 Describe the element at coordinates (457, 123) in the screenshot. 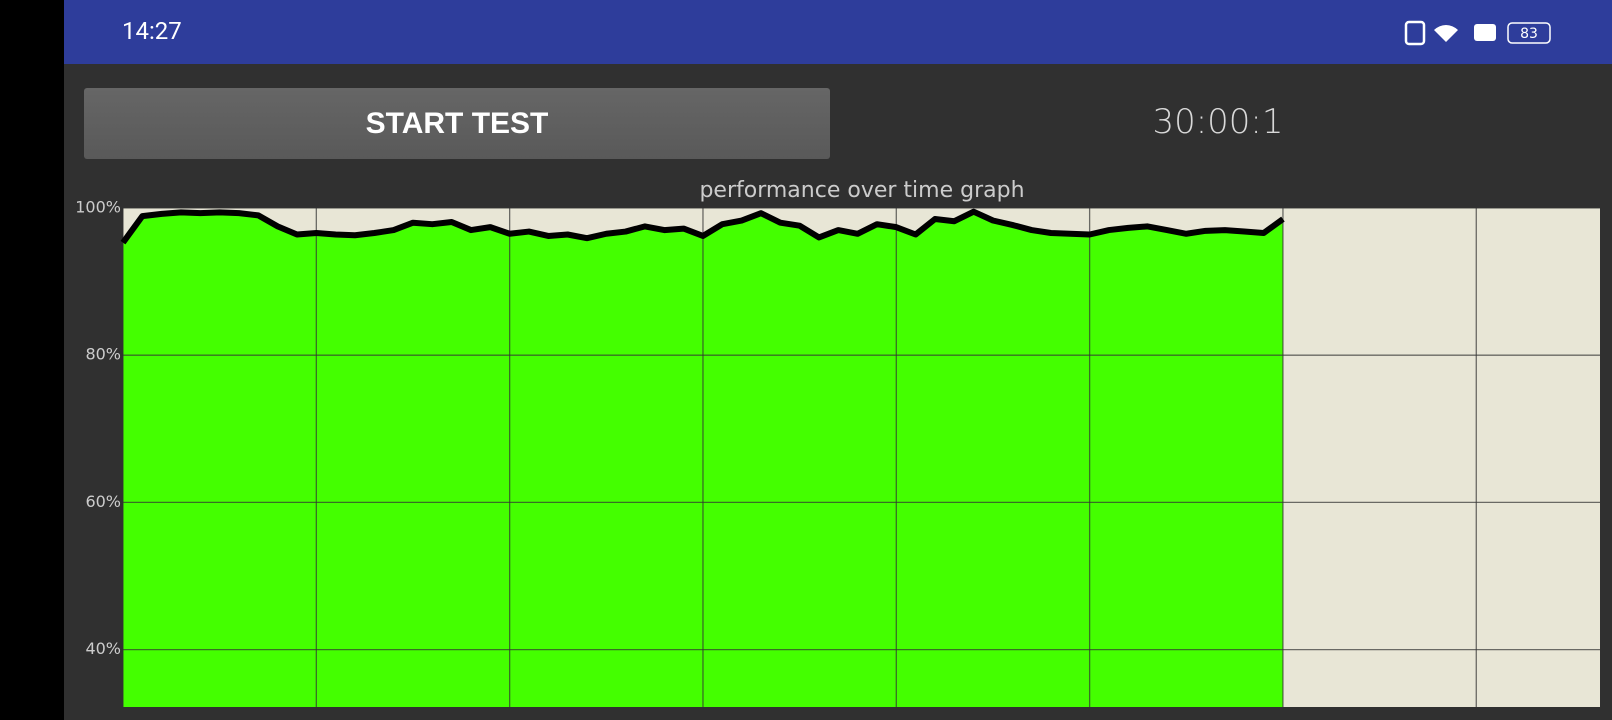

I see `start-test-button: START TEST` at that location.